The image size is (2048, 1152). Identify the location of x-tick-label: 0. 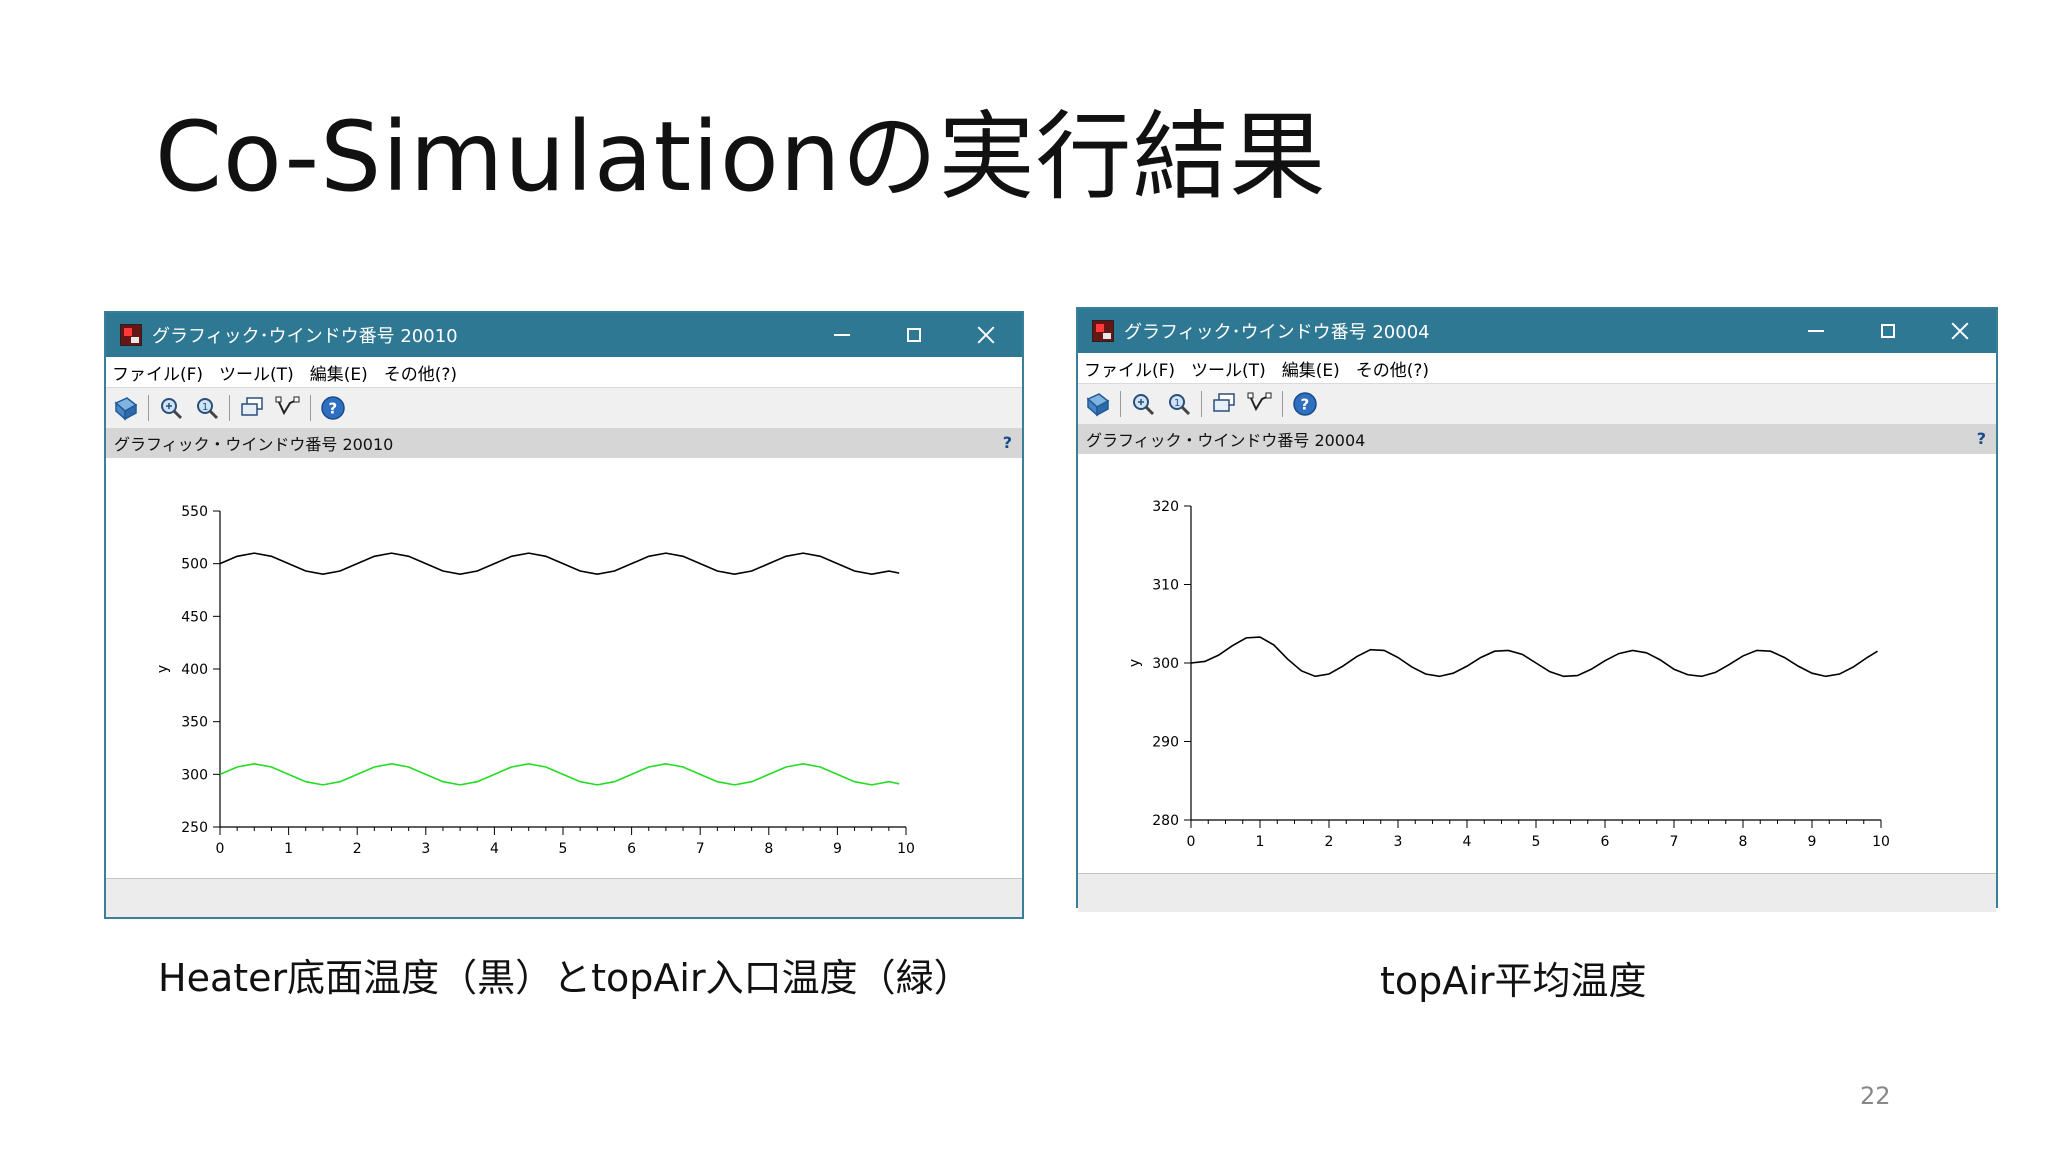
(1191, 842).